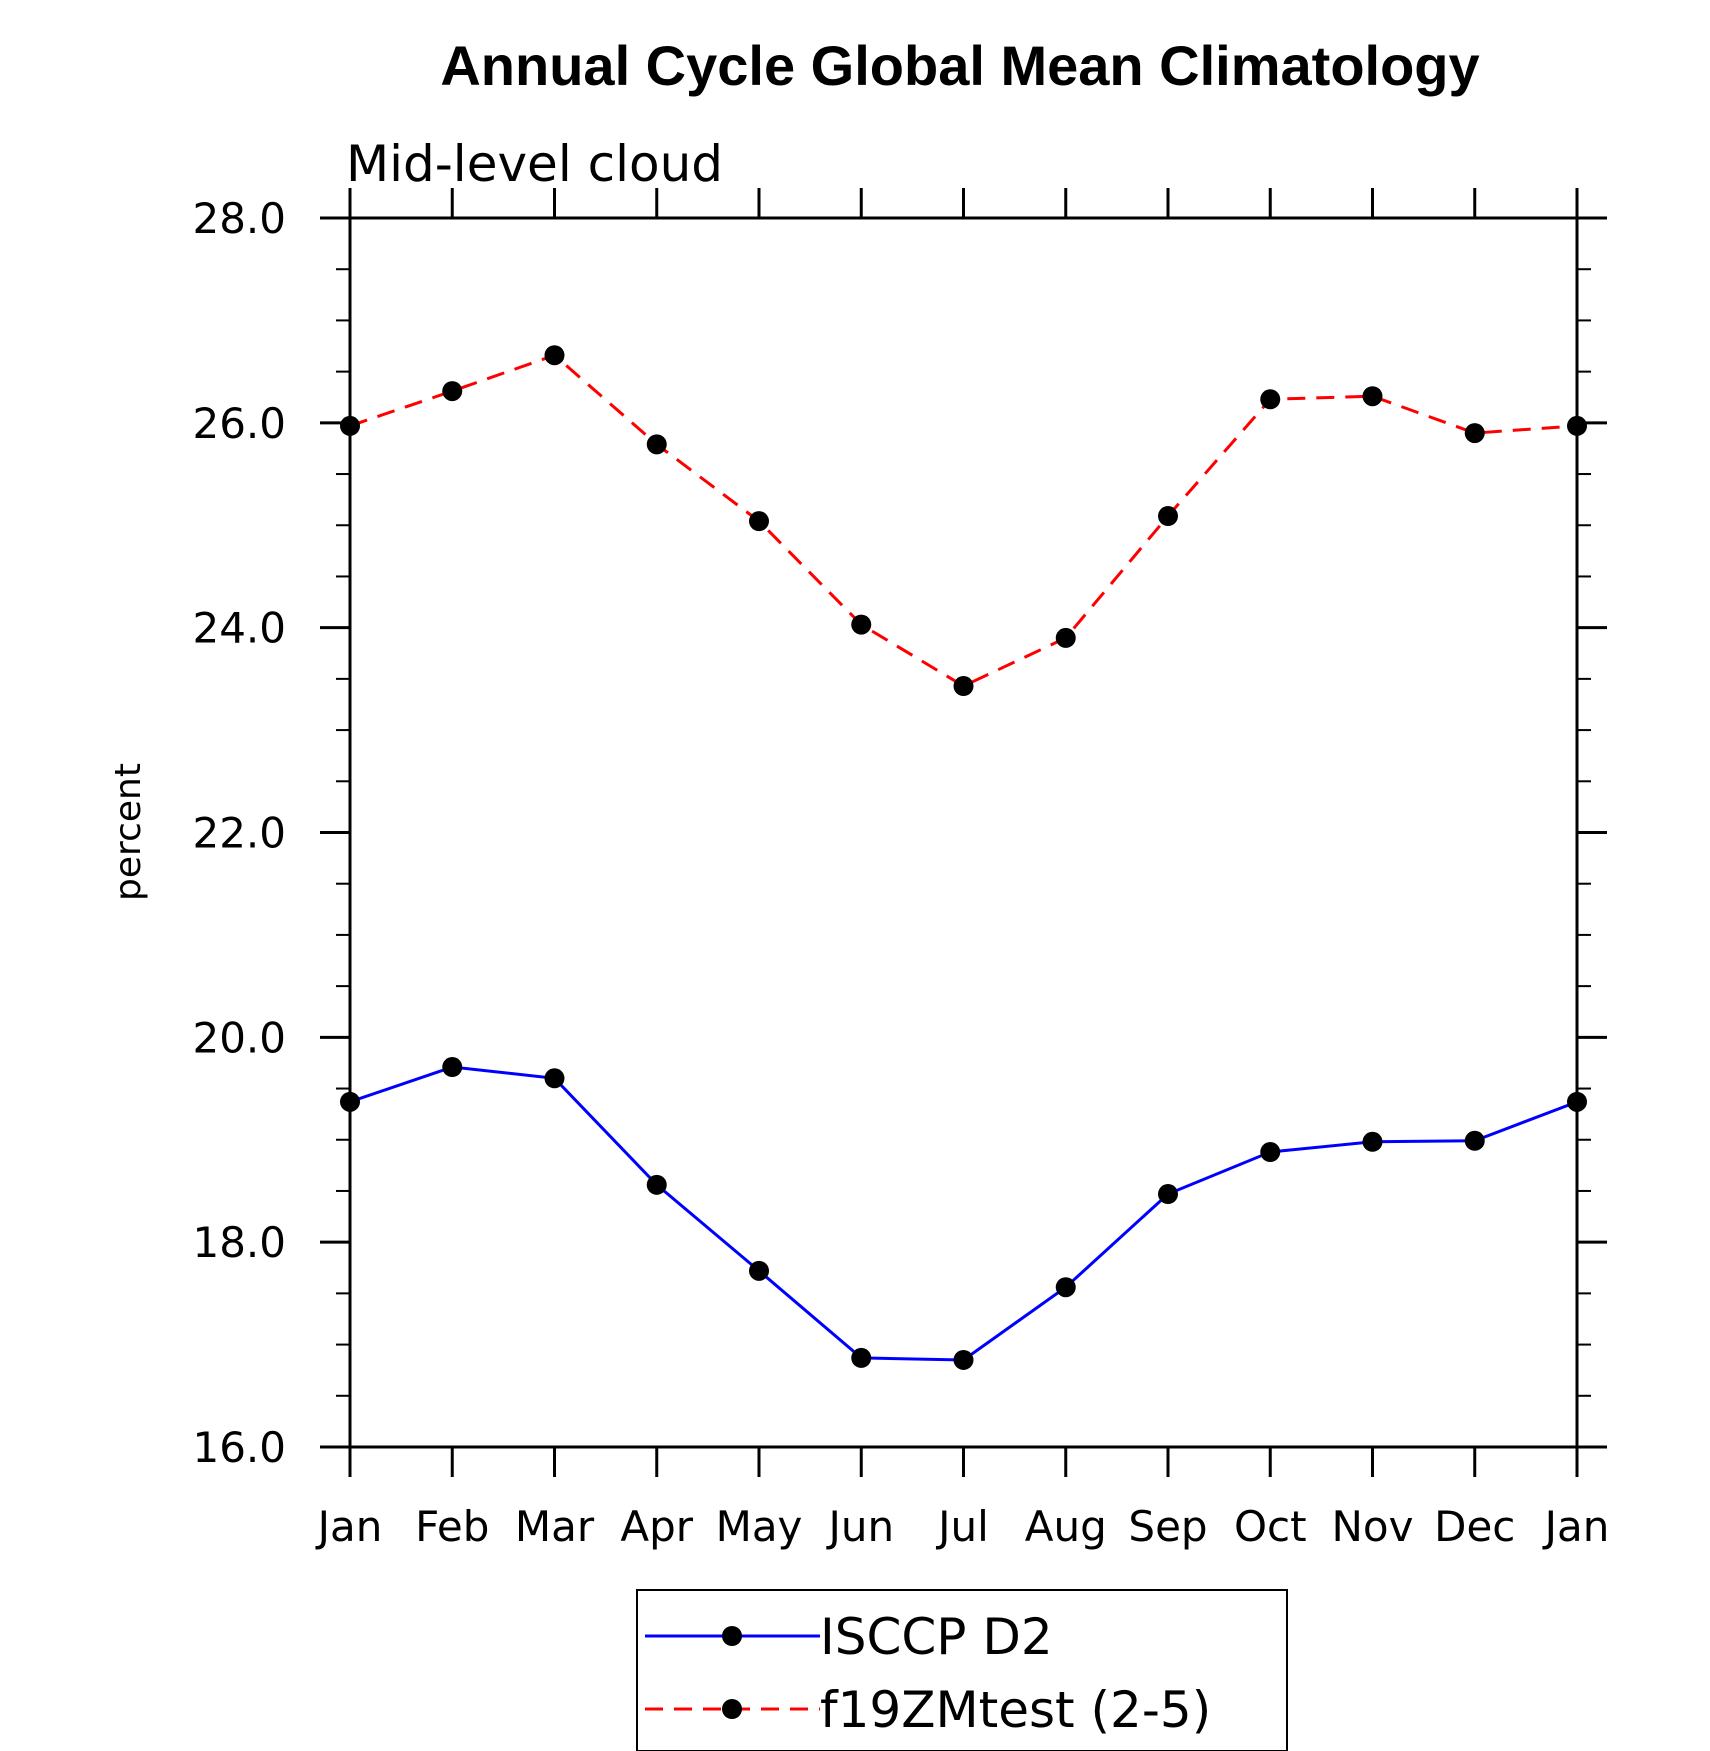 Image resolution: width=1710 pixels, height=1751 pixels. I want to click on chart-subtitle: Mid-level cloud, so click(534, 164).